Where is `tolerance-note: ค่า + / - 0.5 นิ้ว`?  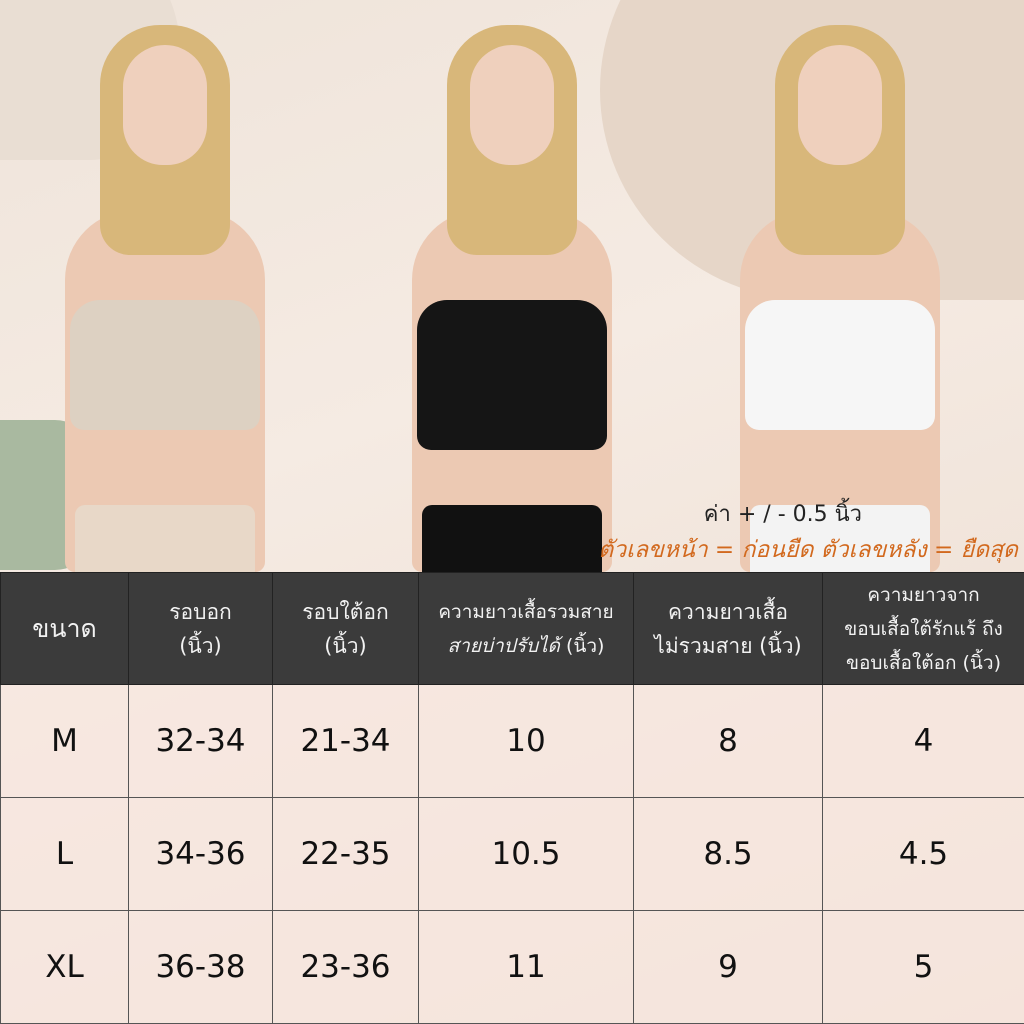 tolerance-note: ค่า + / - 0.5 นิ้ว is located at coordinates (782, 514).